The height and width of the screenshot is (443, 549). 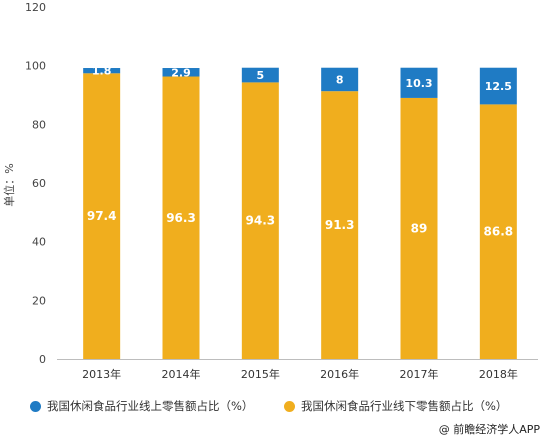 I want to click on data-label-online: 2.9, so click(x=181, y=72).